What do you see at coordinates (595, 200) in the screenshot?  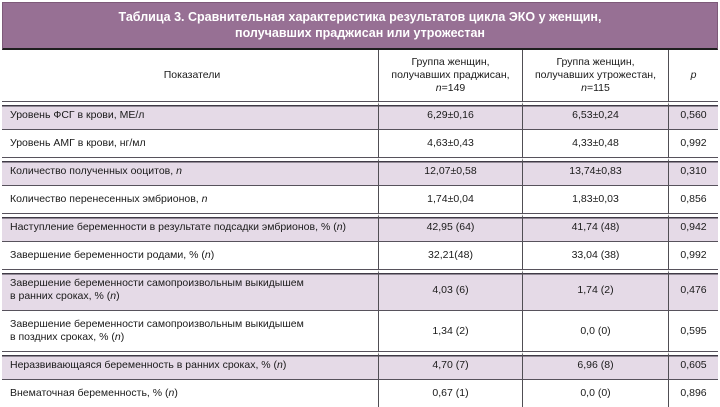 I see `cell-utrozhestan-value: 1,83±0,03` at bounding box center [595, 200].